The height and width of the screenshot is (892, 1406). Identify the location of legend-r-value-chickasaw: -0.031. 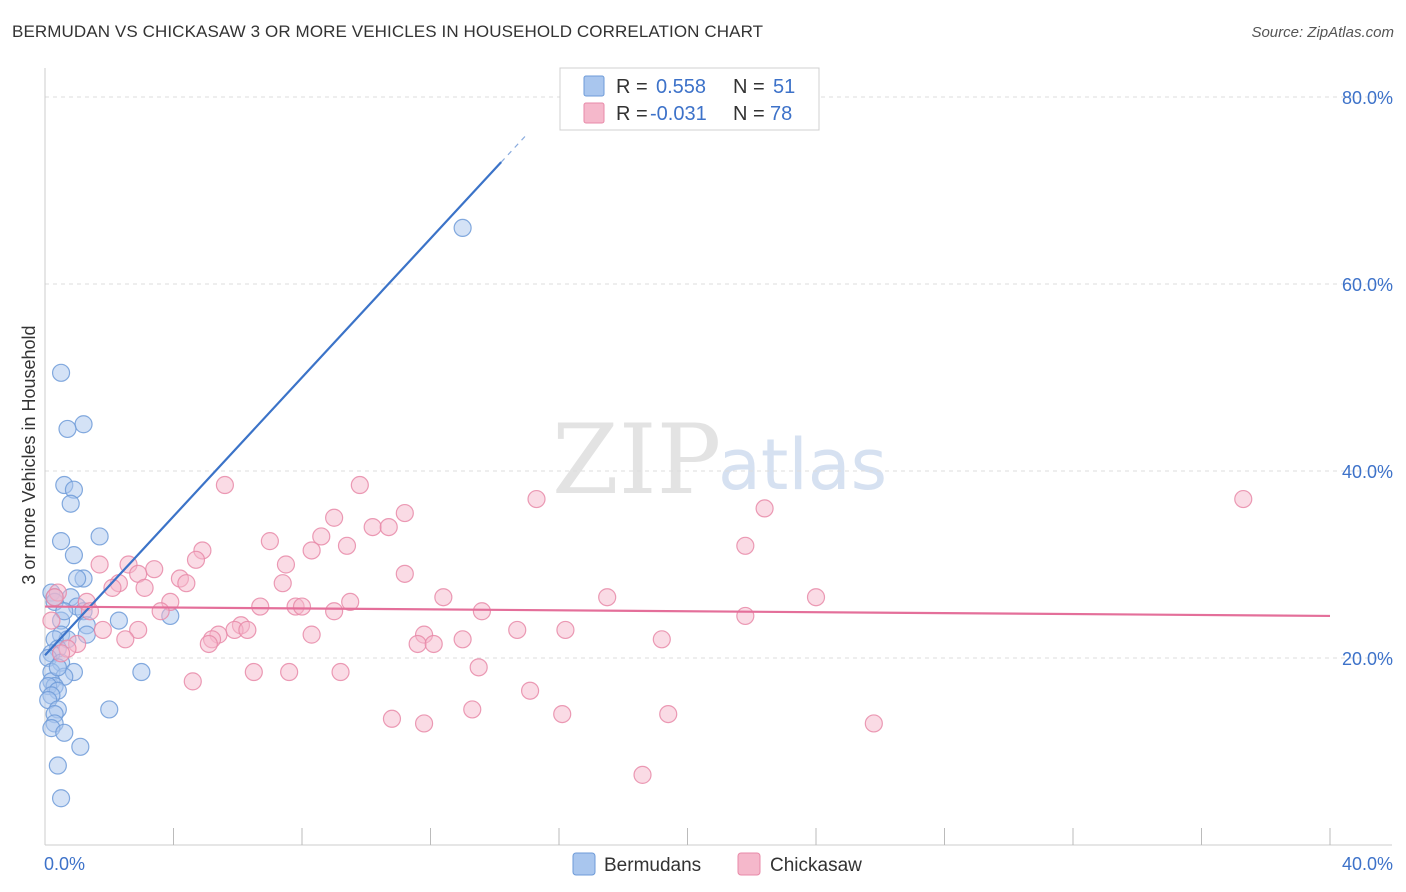
(678, 114).